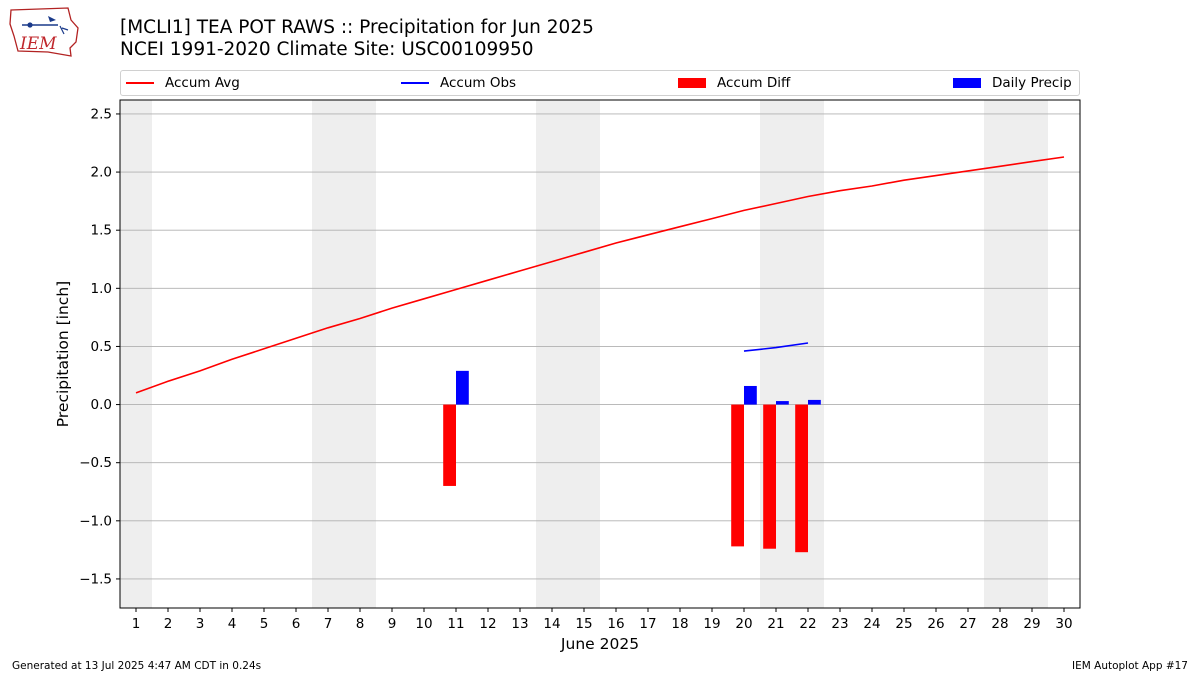 The image size is (1200, 675). What do you see at coordinates (415, 83) in the screenshot?
I see `legend-swatch-accum-obs` at bounding box center [415, 83].